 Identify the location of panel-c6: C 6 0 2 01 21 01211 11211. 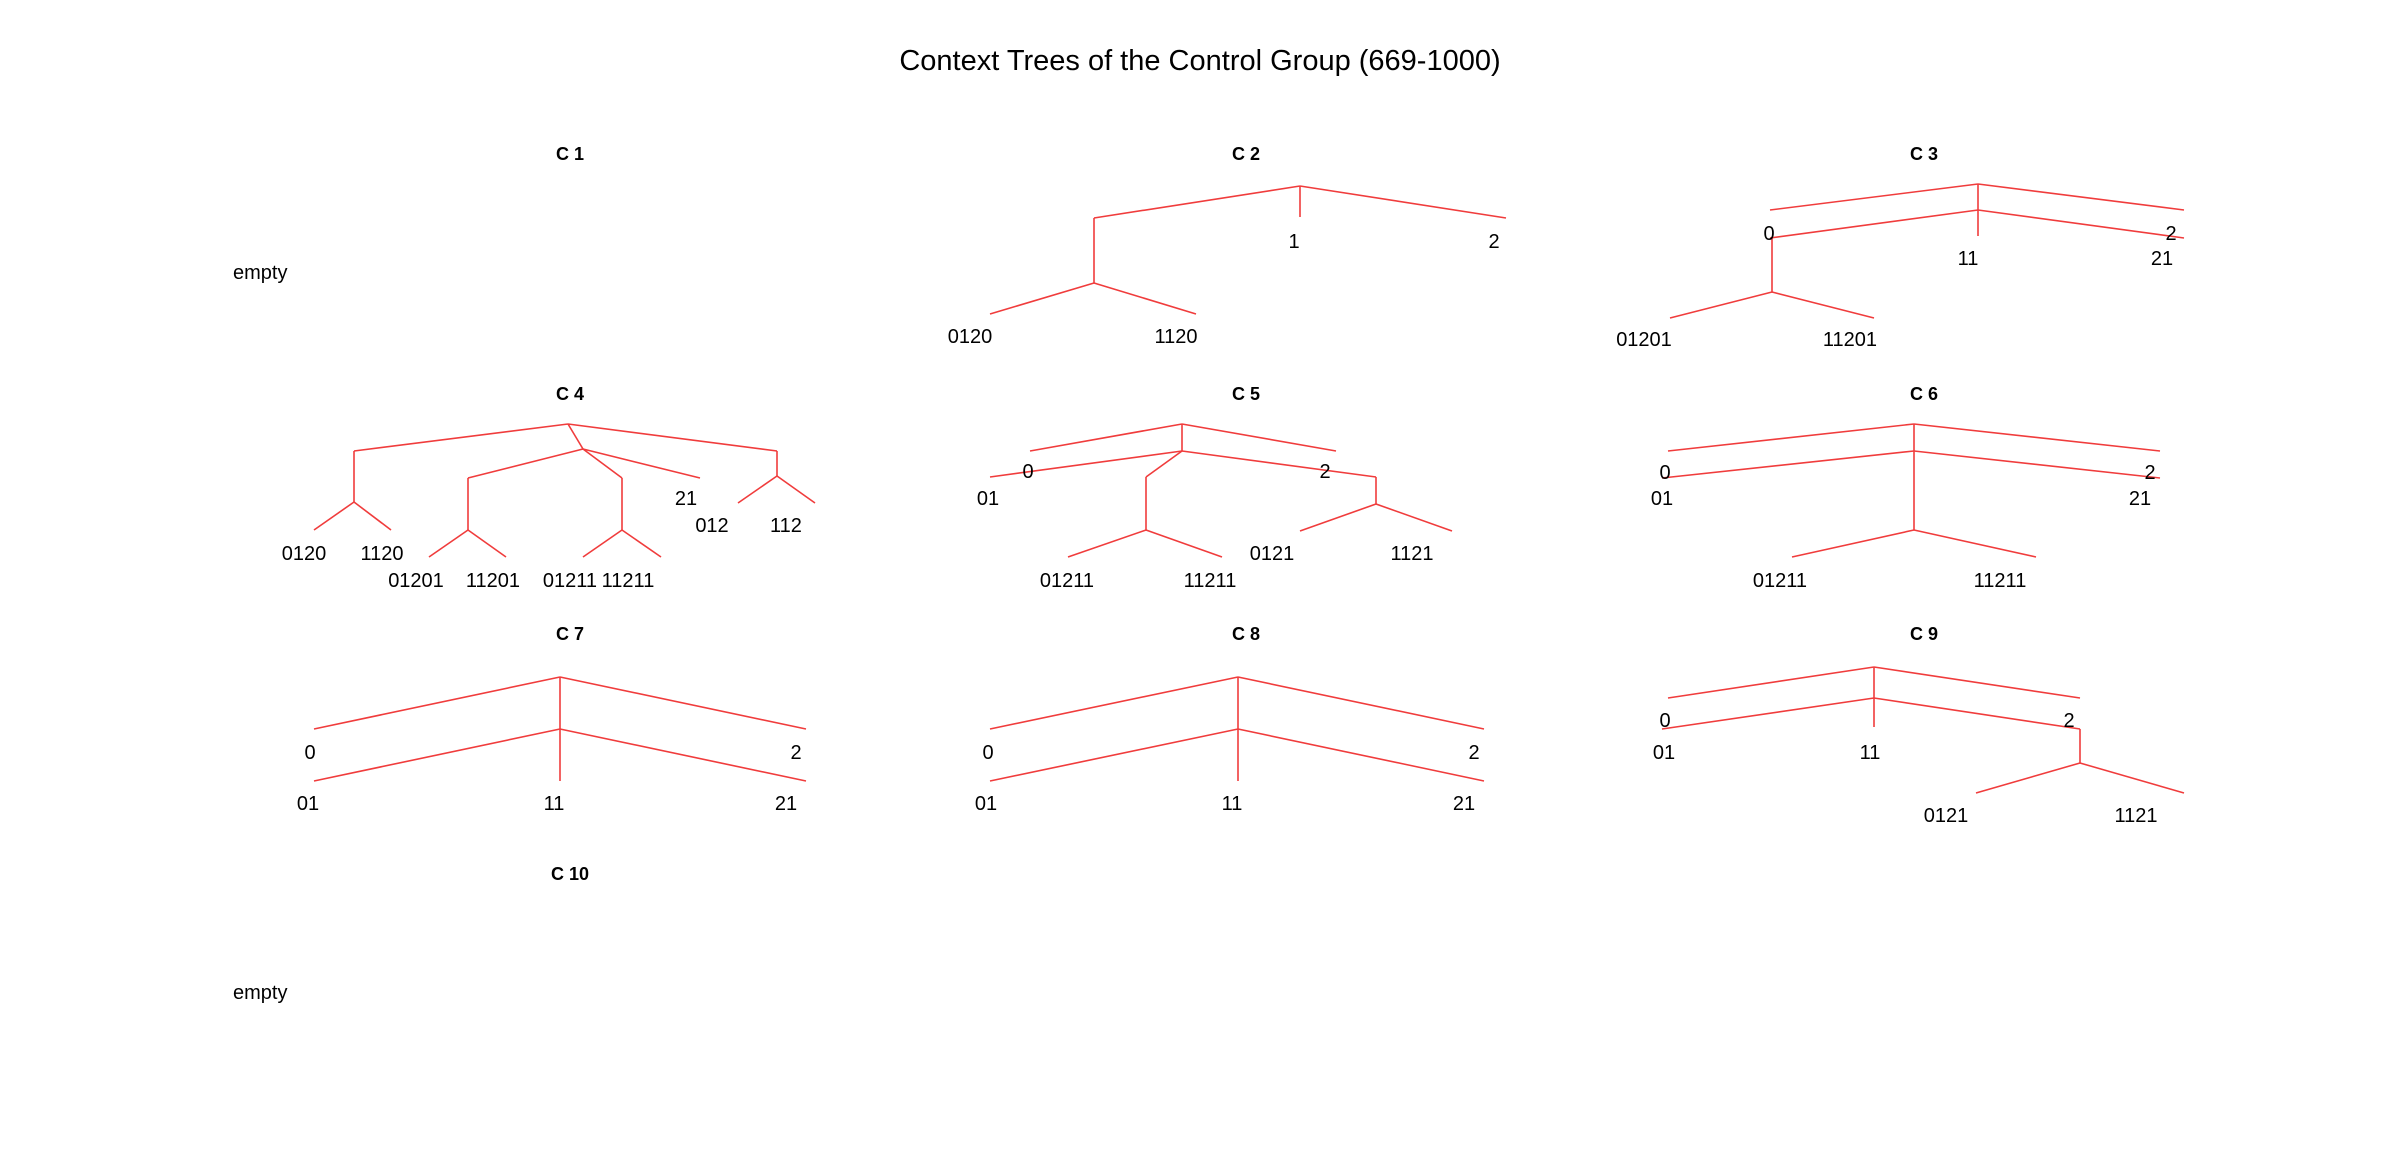
(1906, 488).